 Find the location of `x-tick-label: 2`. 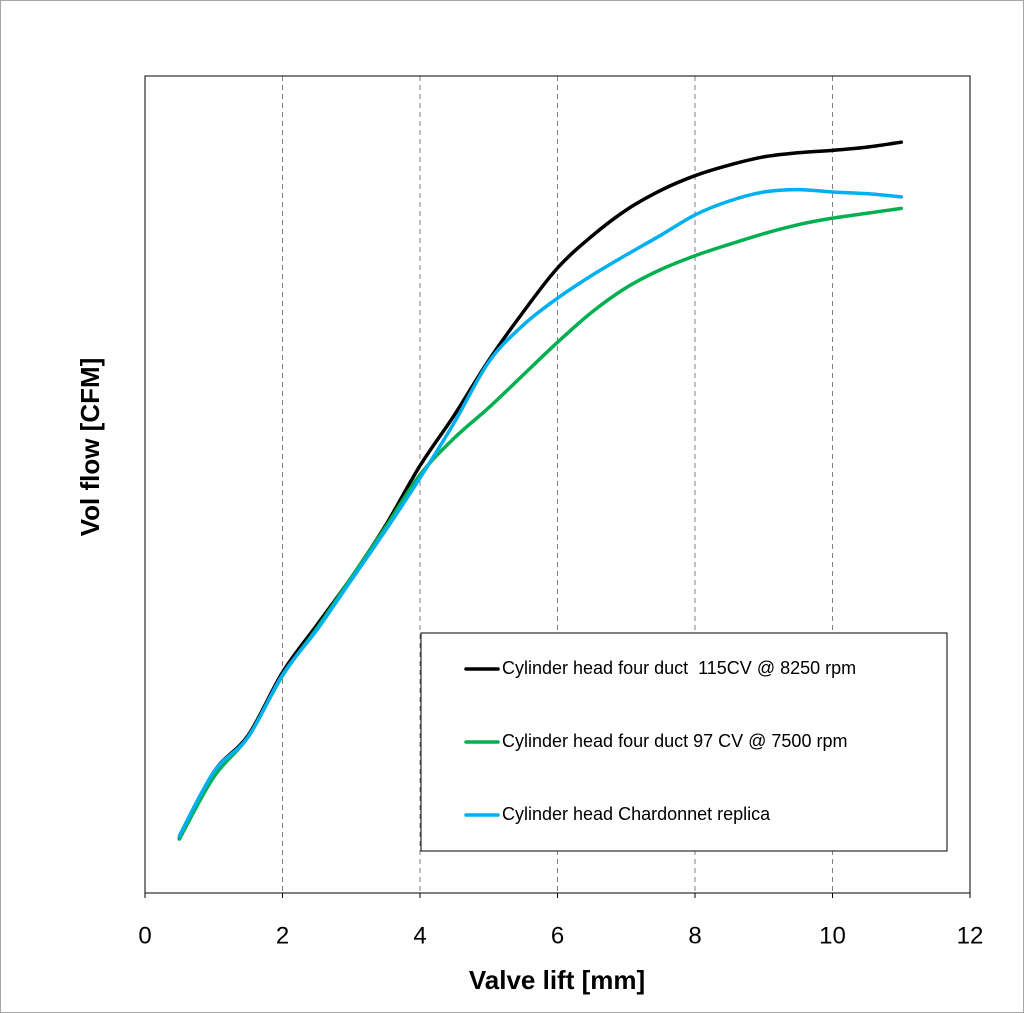

x-tick-label: 2 is located at coordinates (282, 935).